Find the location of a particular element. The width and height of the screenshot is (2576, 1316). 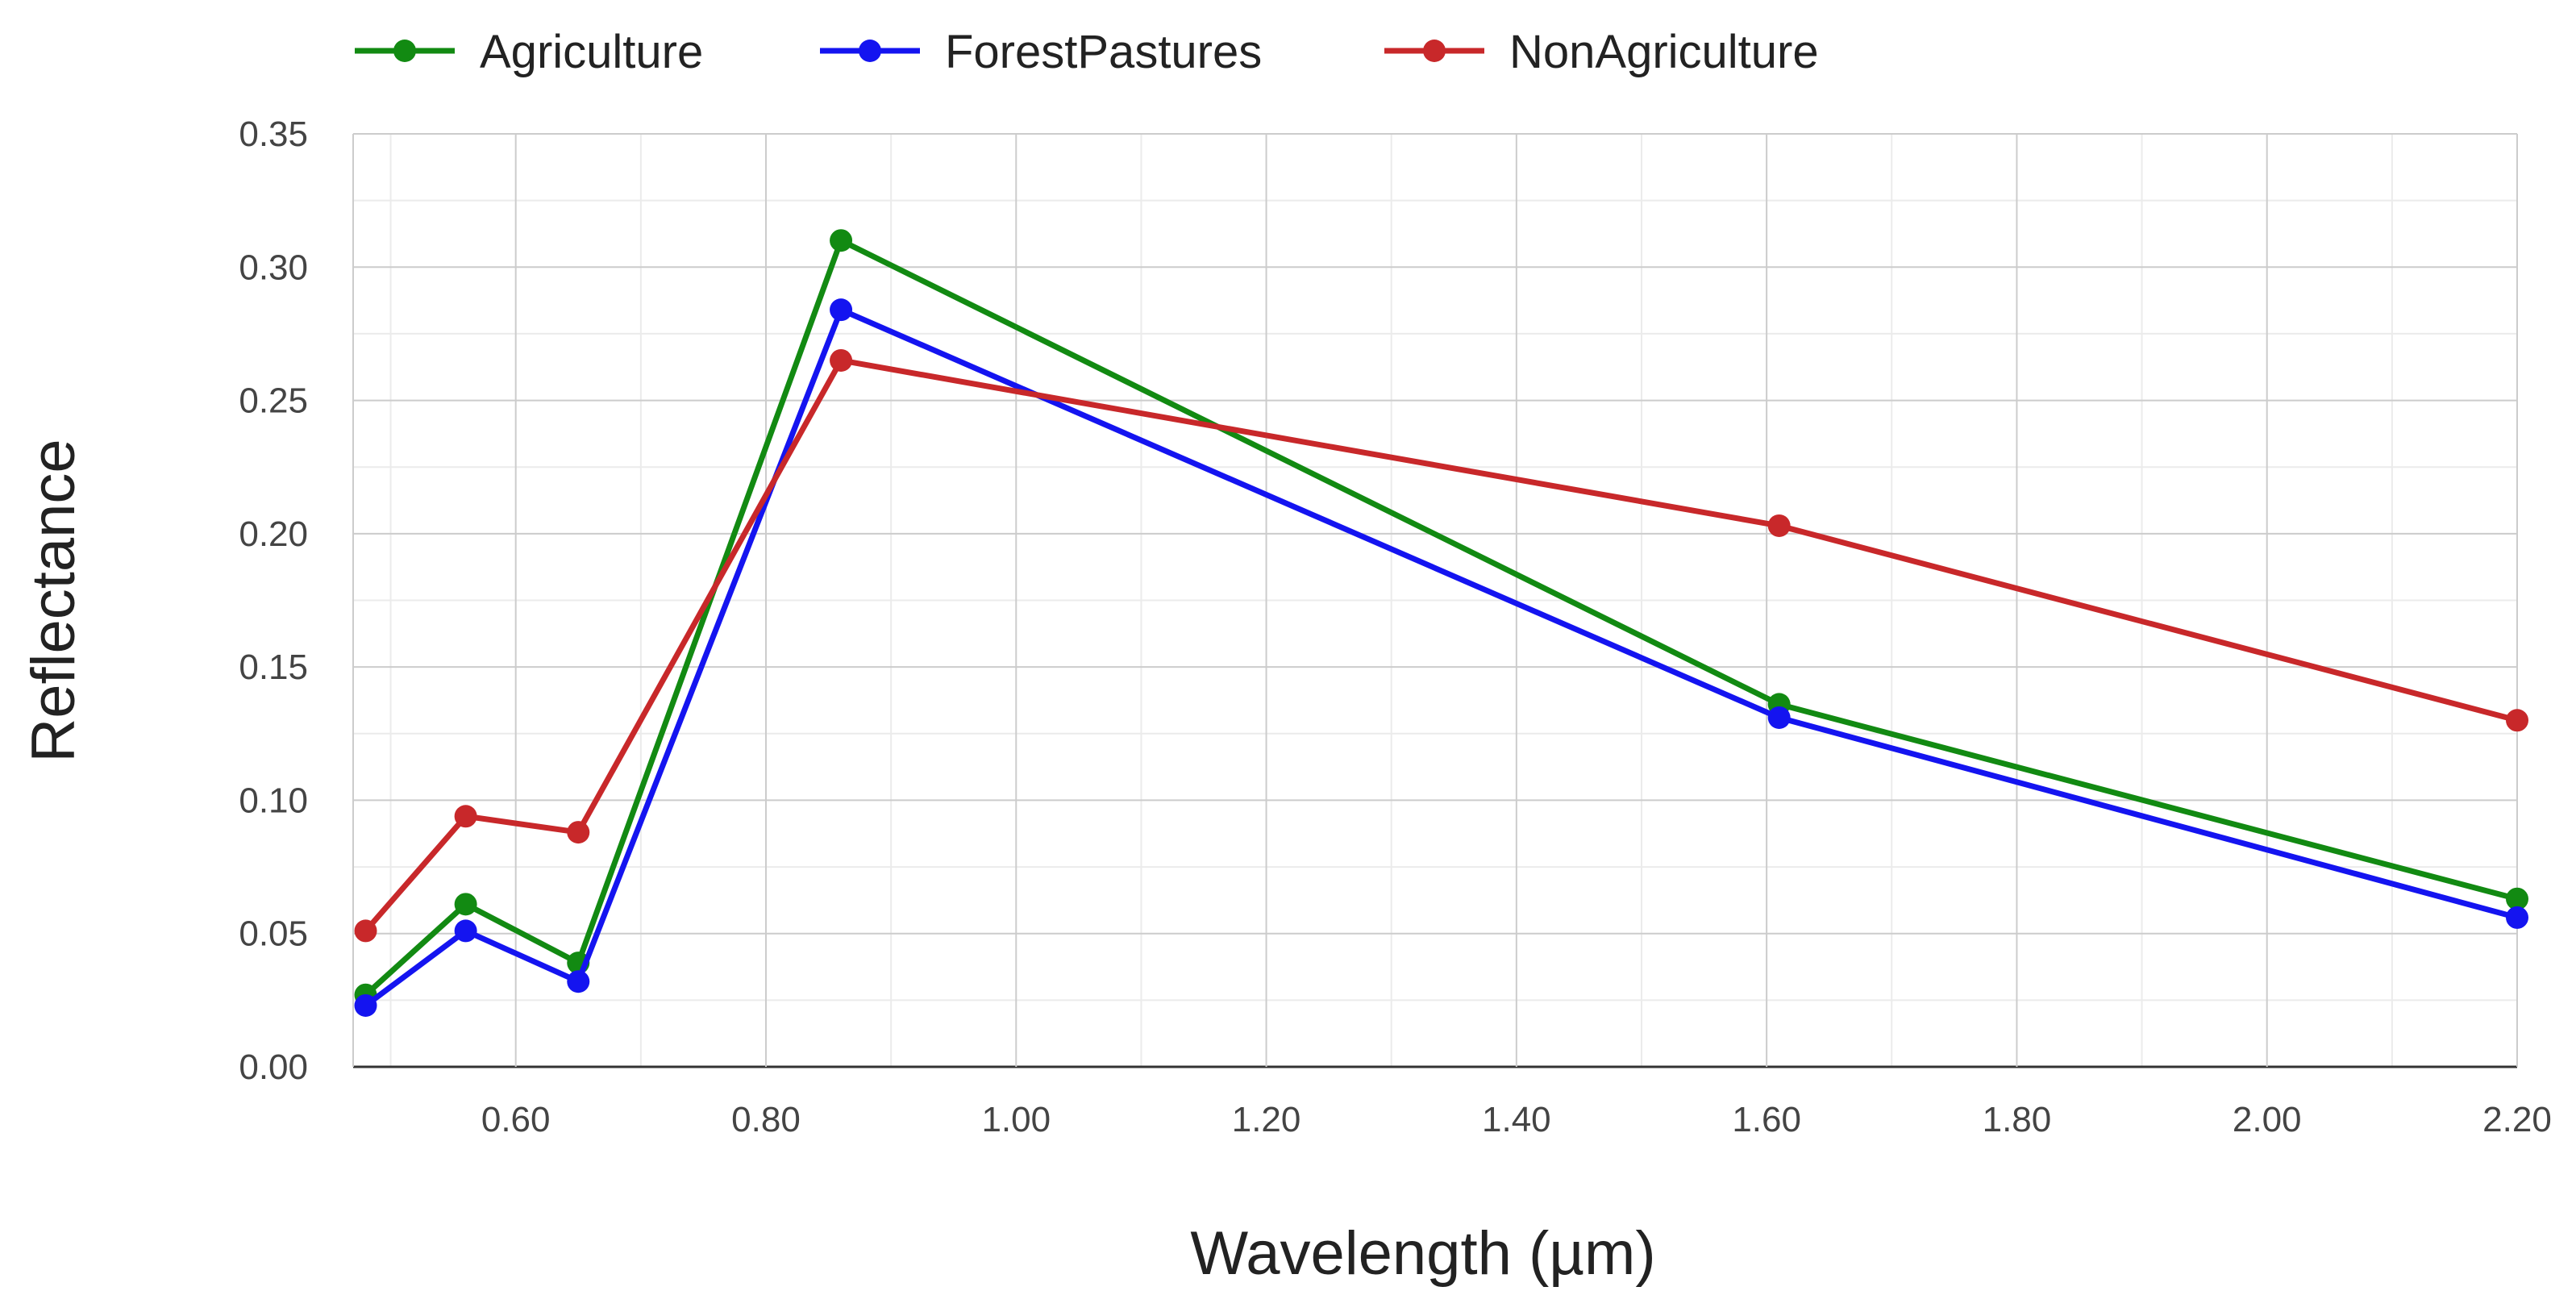

y-tick-label: 0.30 is located at coordinates (273, 267).